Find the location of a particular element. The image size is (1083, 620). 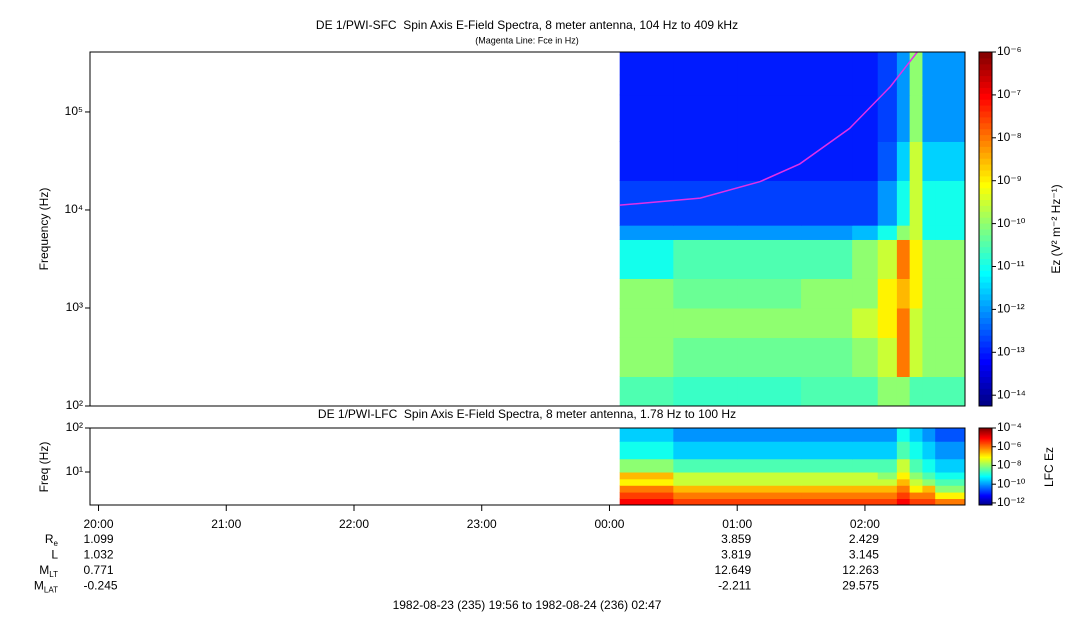

y-tick-label: 10¹ is located at coordinates (74, 471).